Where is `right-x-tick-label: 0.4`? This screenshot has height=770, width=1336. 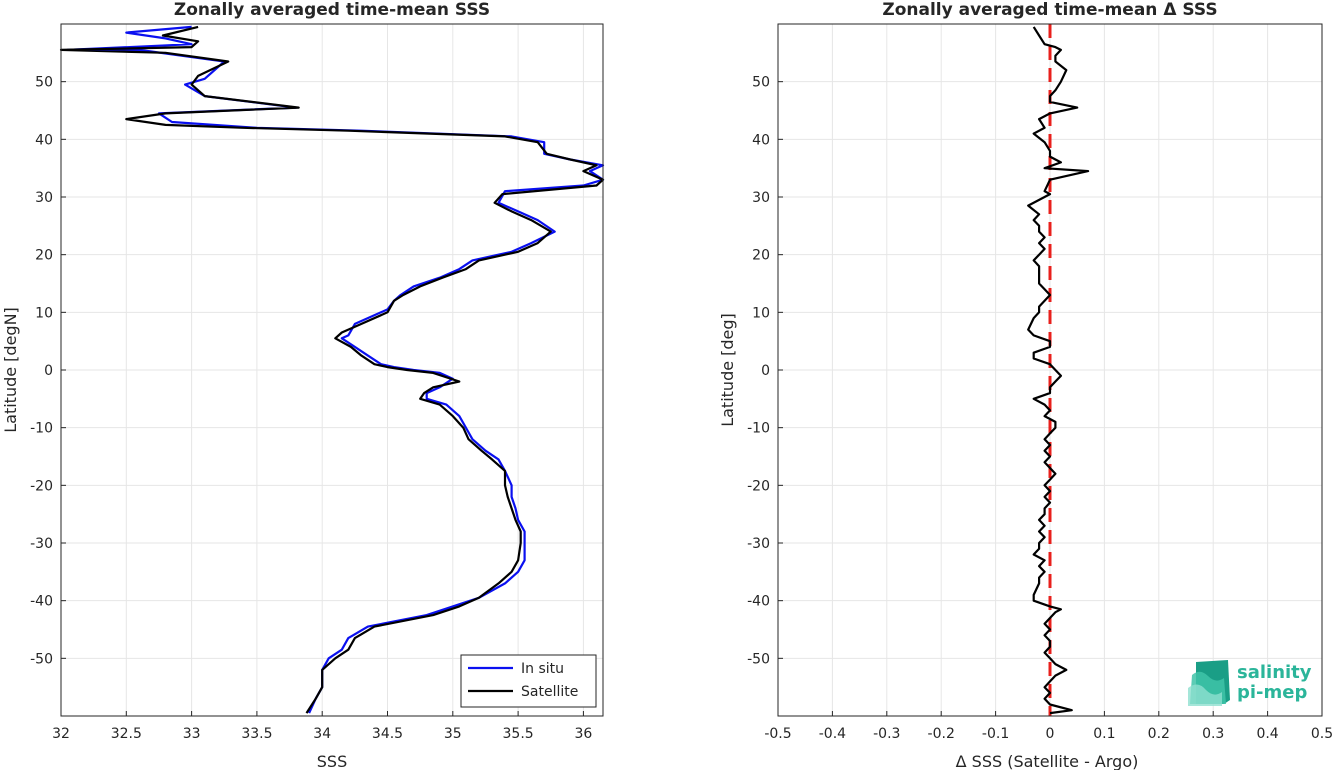
right-x-tick-label: 0.4 is located at coordinates (1267, 734).